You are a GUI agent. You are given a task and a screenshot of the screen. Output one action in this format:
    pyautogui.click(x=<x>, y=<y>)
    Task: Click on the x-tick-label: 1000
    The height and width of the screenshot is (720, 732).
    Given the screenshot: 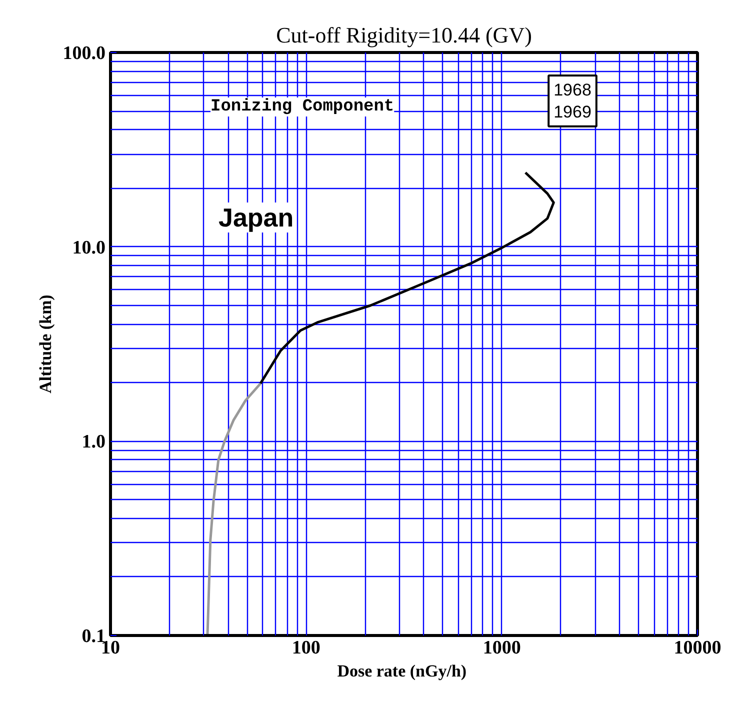 What is the action you would take?
    pyautogui.click(x=501, y=648)
    